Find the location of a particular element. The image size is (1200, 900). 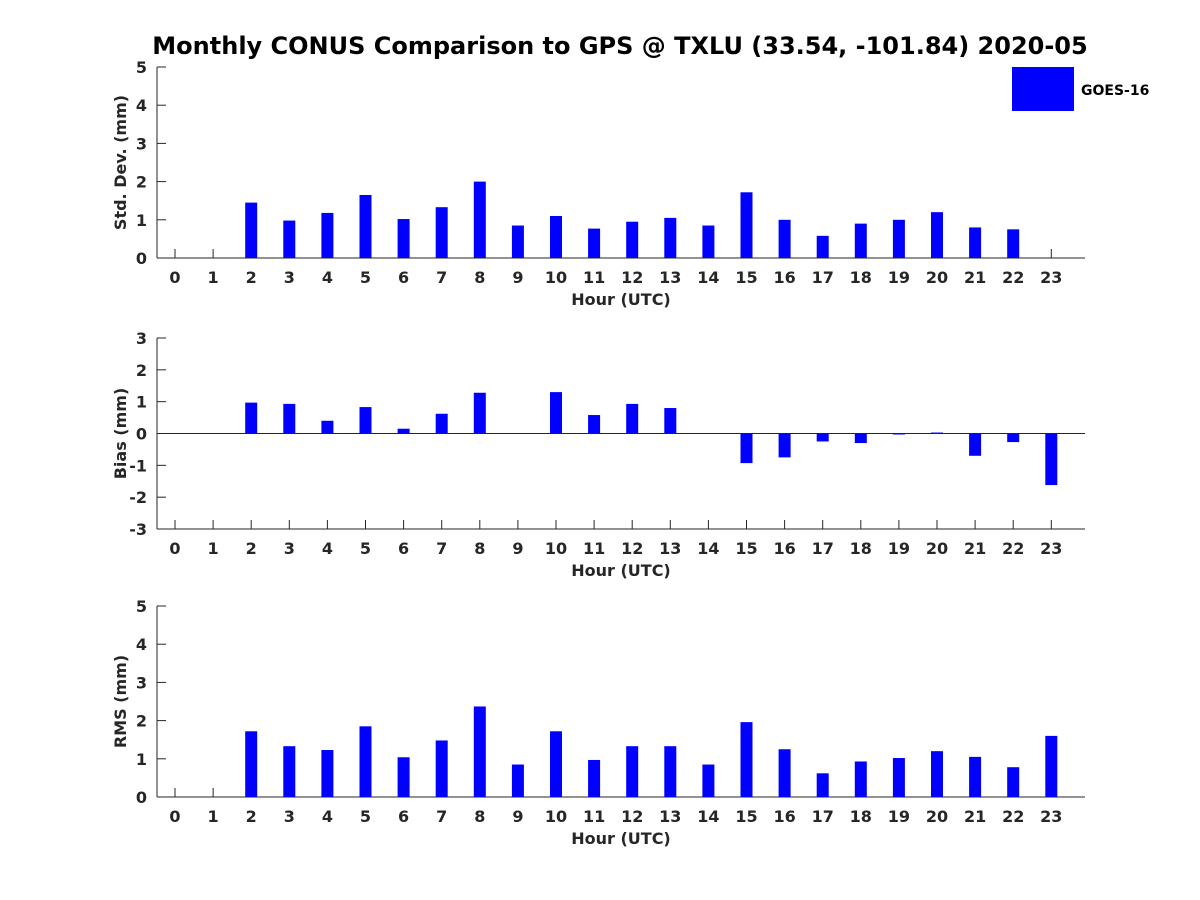

rms-y-tick-label: 3 is located at coordinates (141, 682).